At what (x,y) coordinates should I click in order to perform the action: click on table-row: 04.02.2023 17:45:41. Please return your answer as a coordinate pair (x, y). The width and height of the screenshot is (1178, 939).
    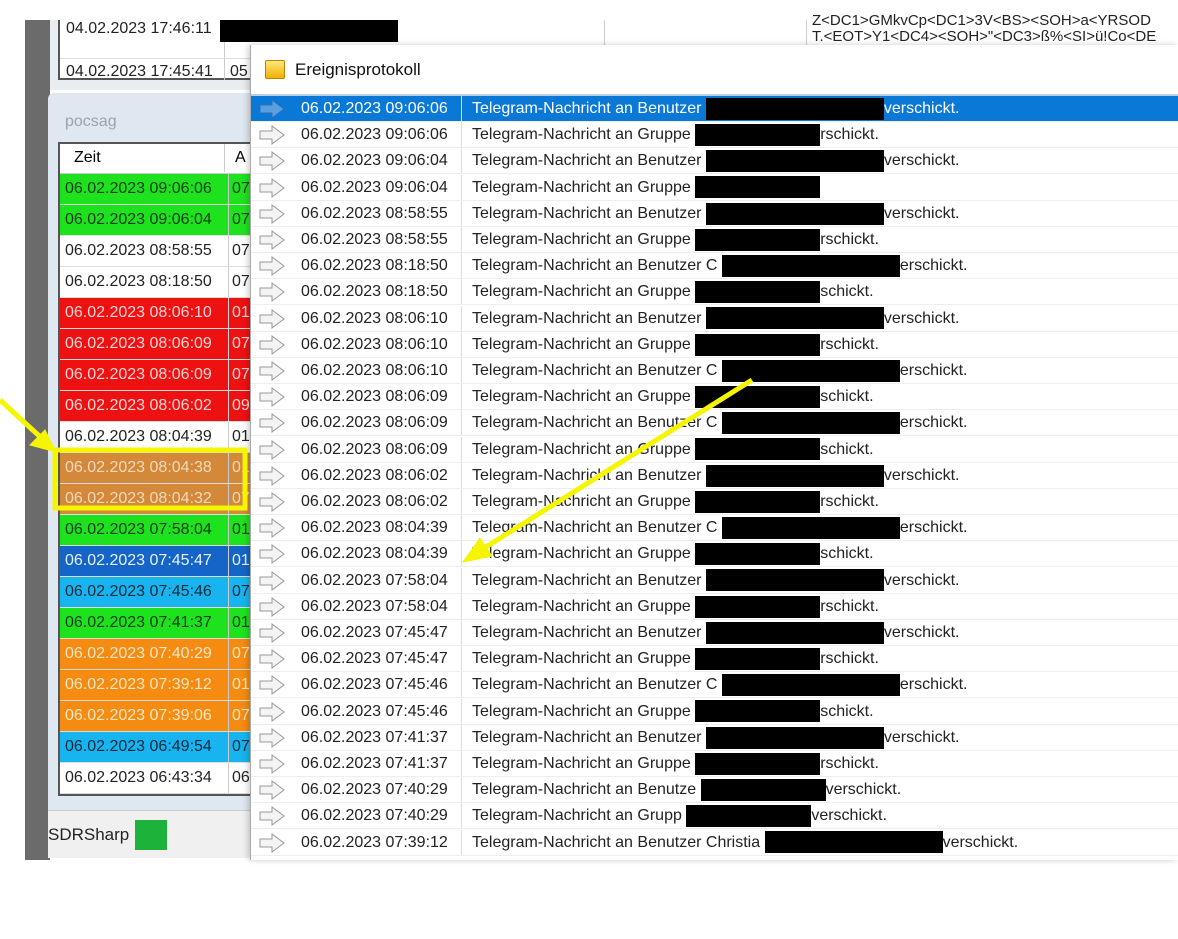
    Looking at the image, I should click on (139, 72).